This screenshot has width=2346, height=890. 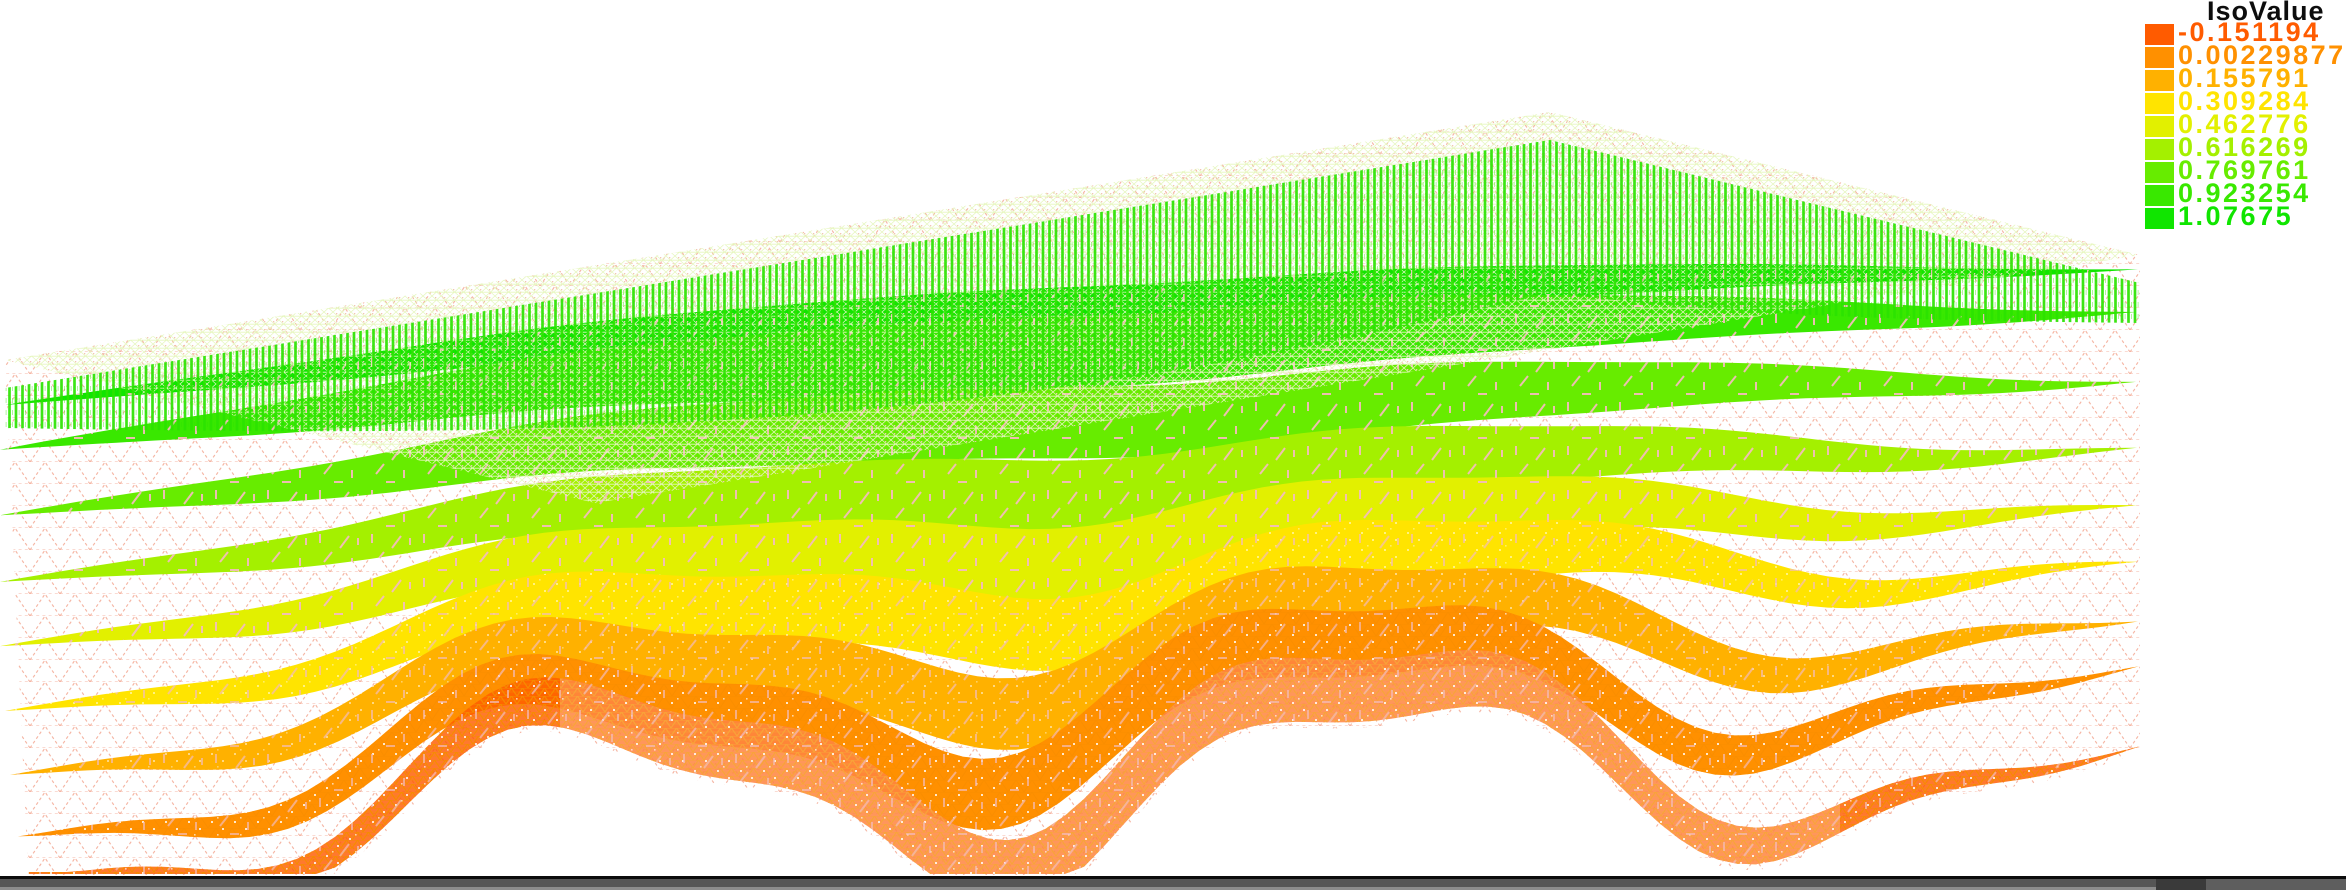 I want to click on legend-value: -0.151194, so click(x=2249, y=32).